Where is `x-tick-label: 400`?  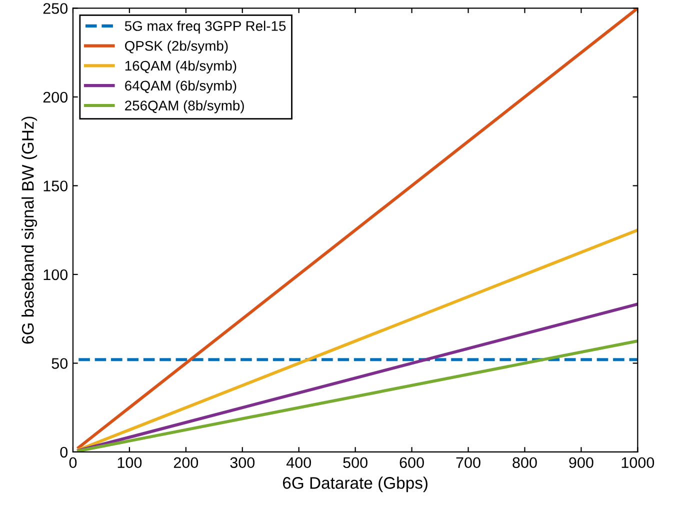
x-tick-label: 400 is located at coordinates (298, 462).